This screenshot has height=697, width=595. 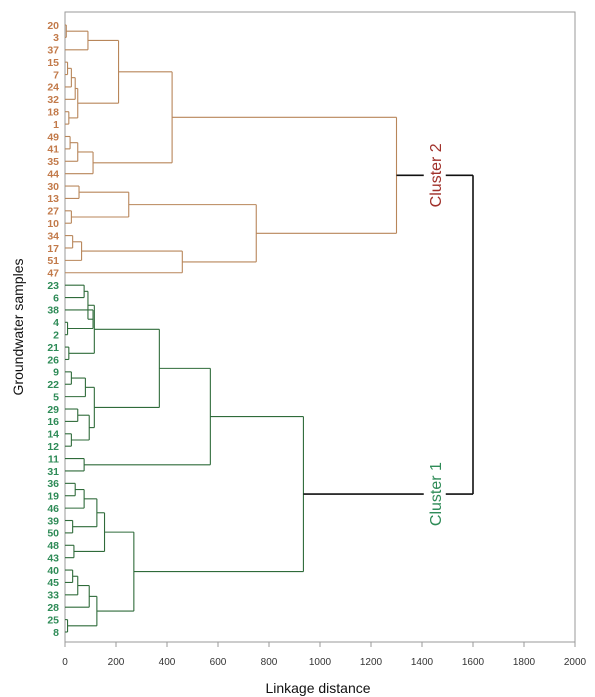 What do you see at coordinates (56, 125) in the screenshot?
I see `leaf-label: 1` at bounding box center [56, 125].